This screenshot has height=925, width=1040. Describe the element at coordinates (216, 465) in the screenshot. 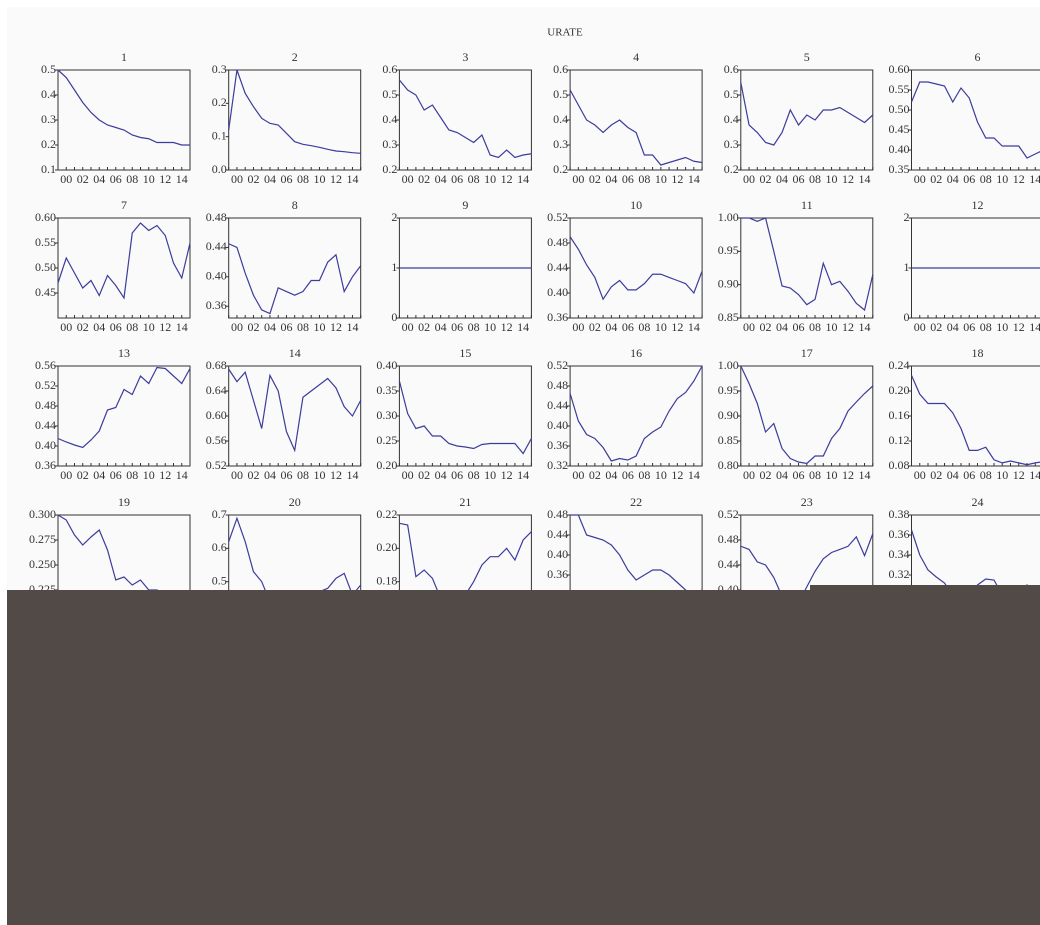

I see `y-tick-label: 0.52` at that location.